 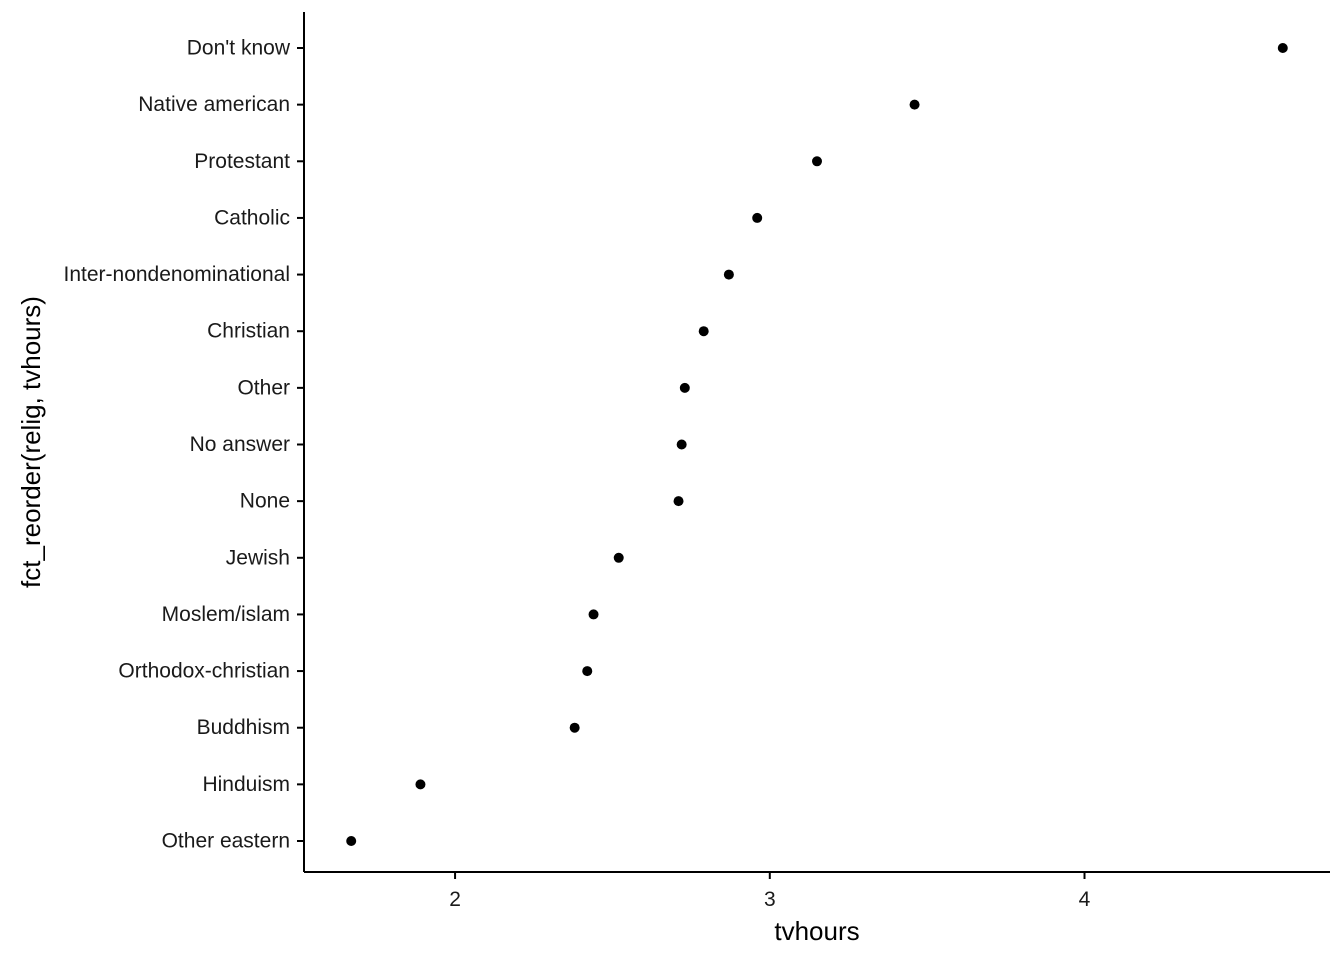 What do you see at coordinates (263, 387) in the screenshot?
I see `y-tick-label: Other` at bounding box center [263, 387].